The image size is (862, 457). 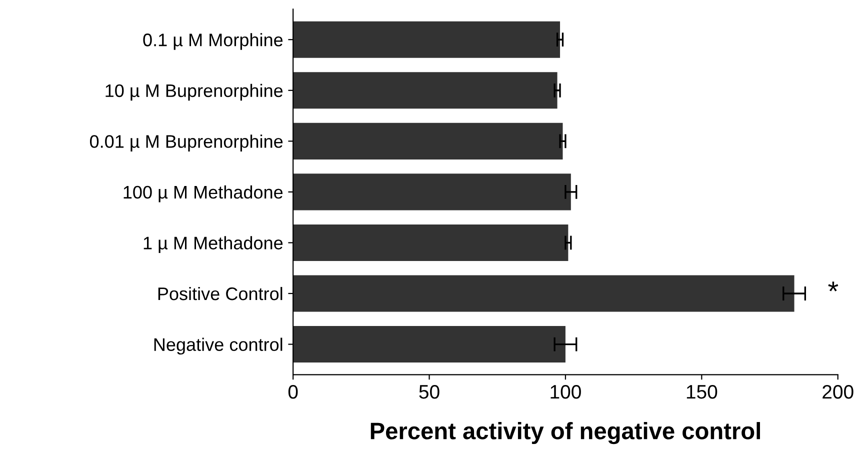 I want to click on x-tick-label: 50, so click(x=429, y=391).